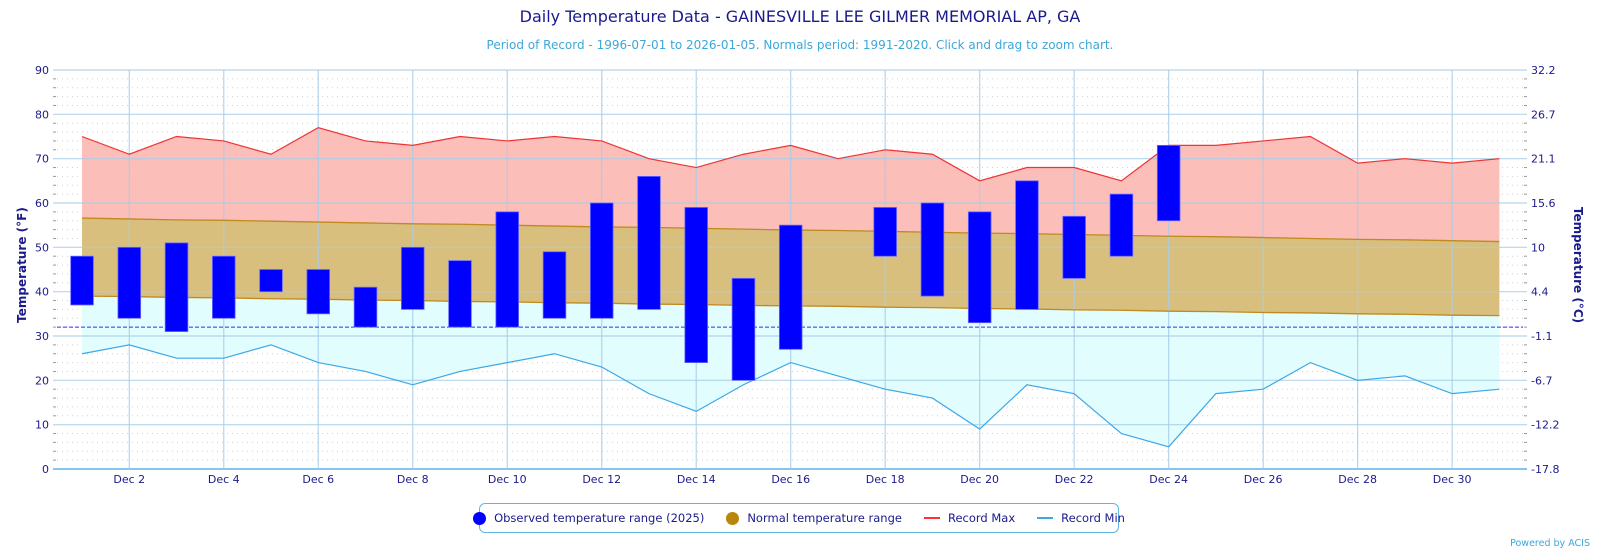 The image size is (1600, 552). Describe the element at coordinates (824, 518) in the screenshot. I see `legend-normal-label: Normal temperature range` at that location.